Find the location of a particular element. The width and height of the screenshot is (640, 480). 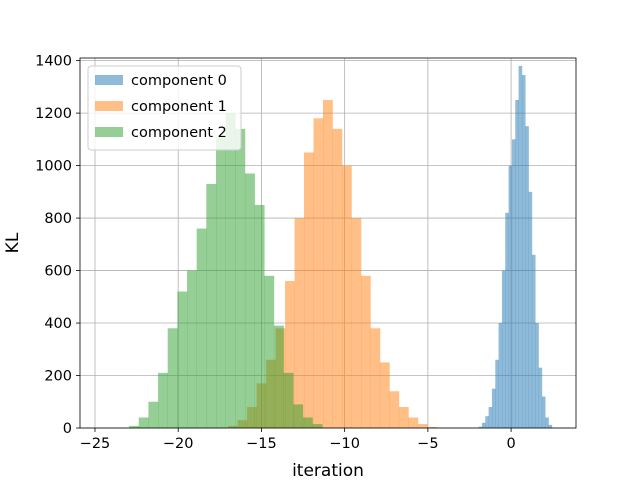

legend: component 0 component 1 component 2 is located at coordinates (164, 108).